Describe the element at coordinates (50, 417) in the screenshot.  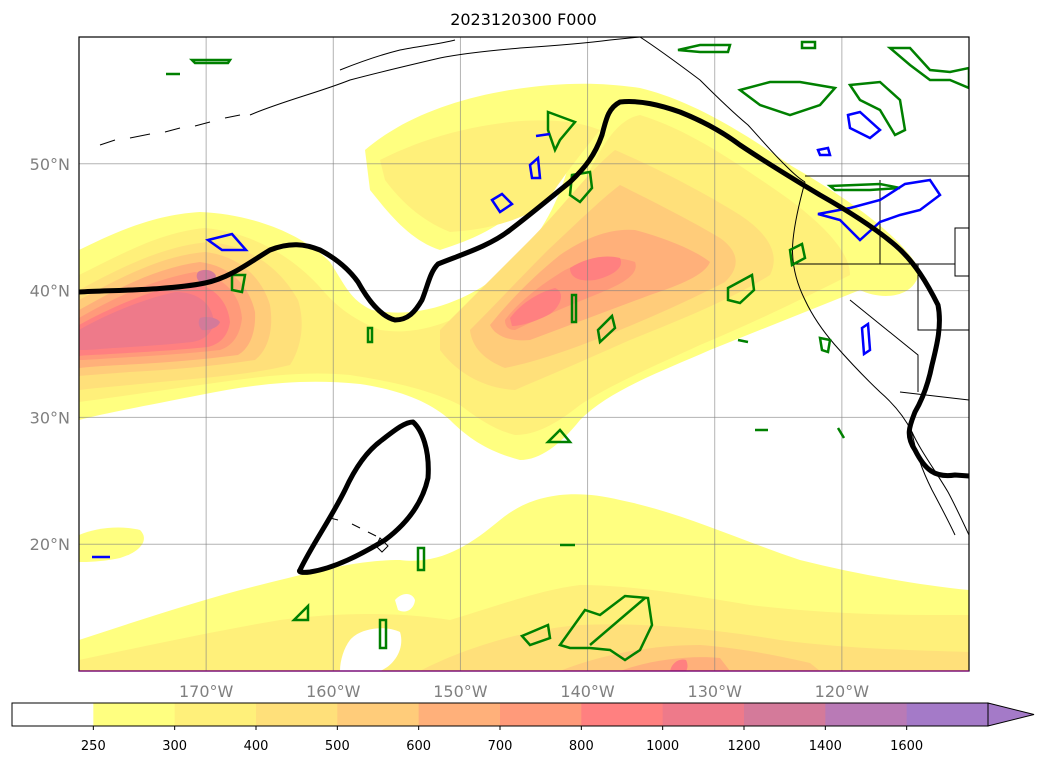
I see `latitude-label: 30°N` at that location.